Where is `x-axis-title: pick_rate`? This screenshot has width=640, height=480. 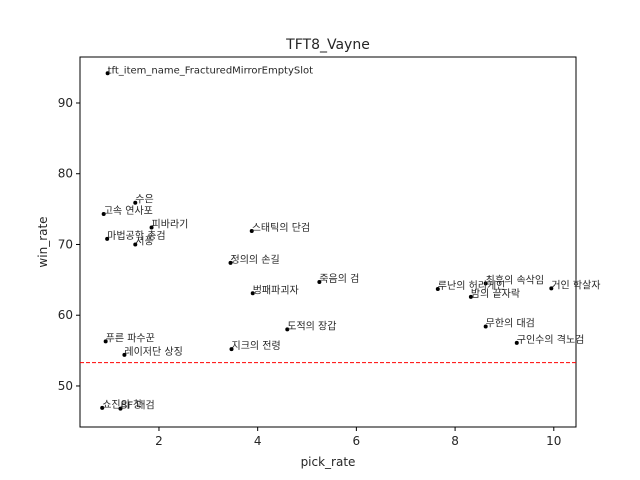
x-axis-title: pick_rate is located at coordinates (328, 462).